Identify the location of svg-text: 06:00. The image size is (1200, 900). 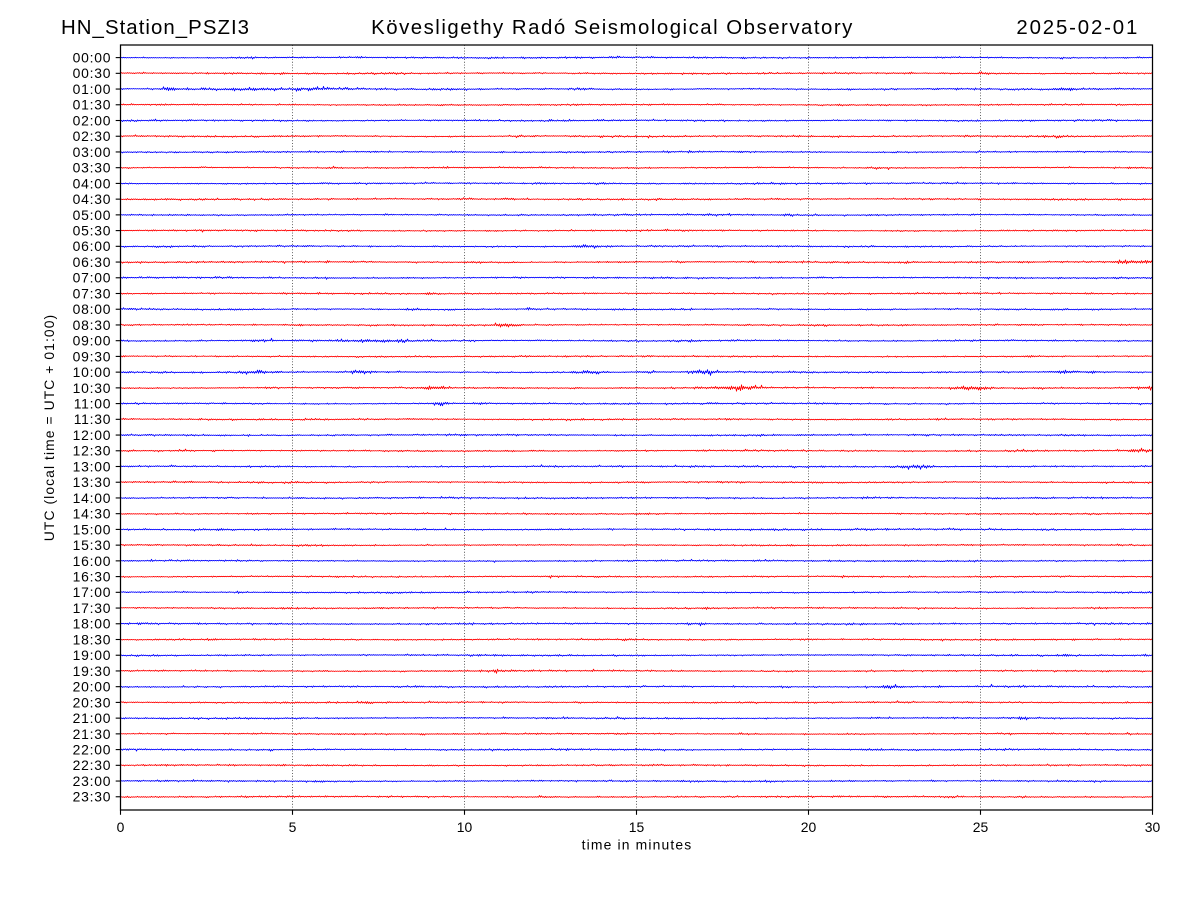
(92, 246).